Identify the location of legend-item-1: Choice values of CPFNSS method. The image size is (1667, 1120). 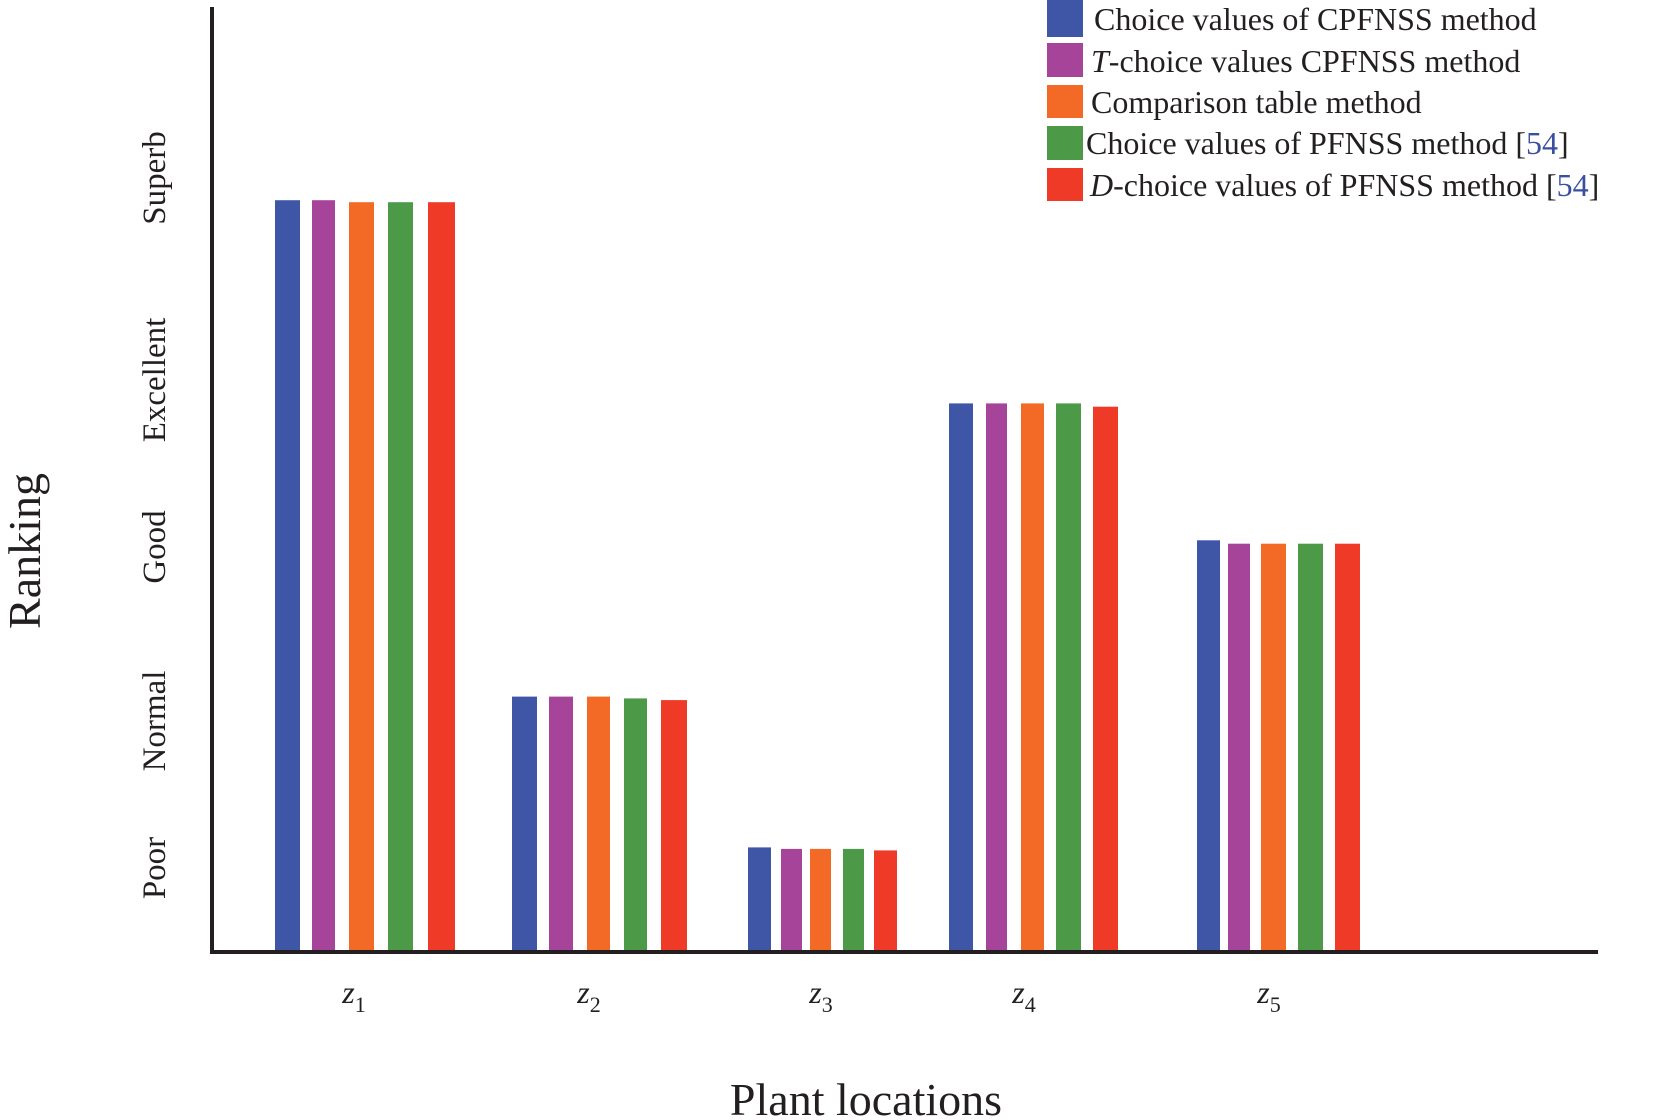
(1292, 18).